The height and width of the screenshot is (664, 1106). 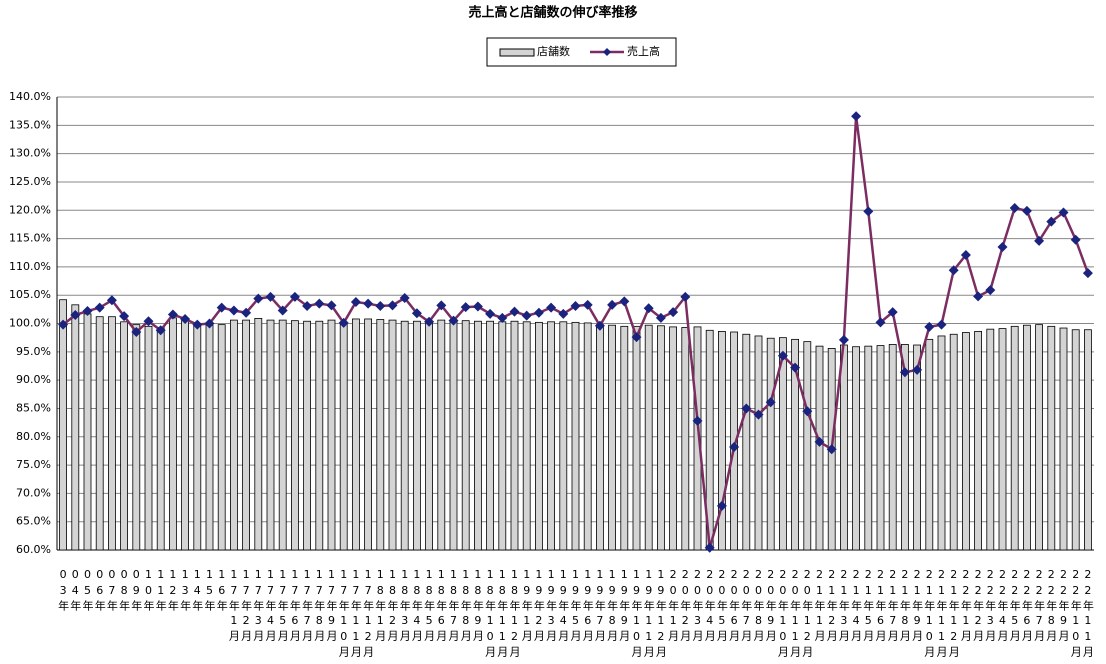 I want to click on x-tick-label: 19年7月, so click(x=599, y=606).